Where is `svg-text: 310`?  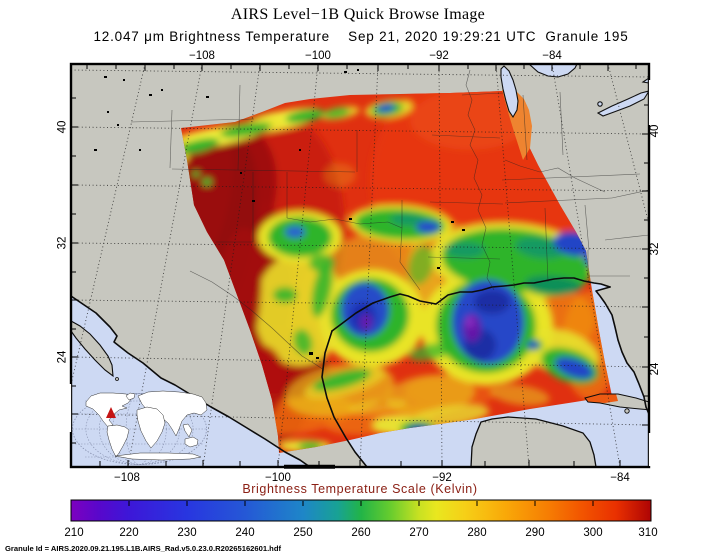 svg-text: 310 is located at coordinates (647, 533).